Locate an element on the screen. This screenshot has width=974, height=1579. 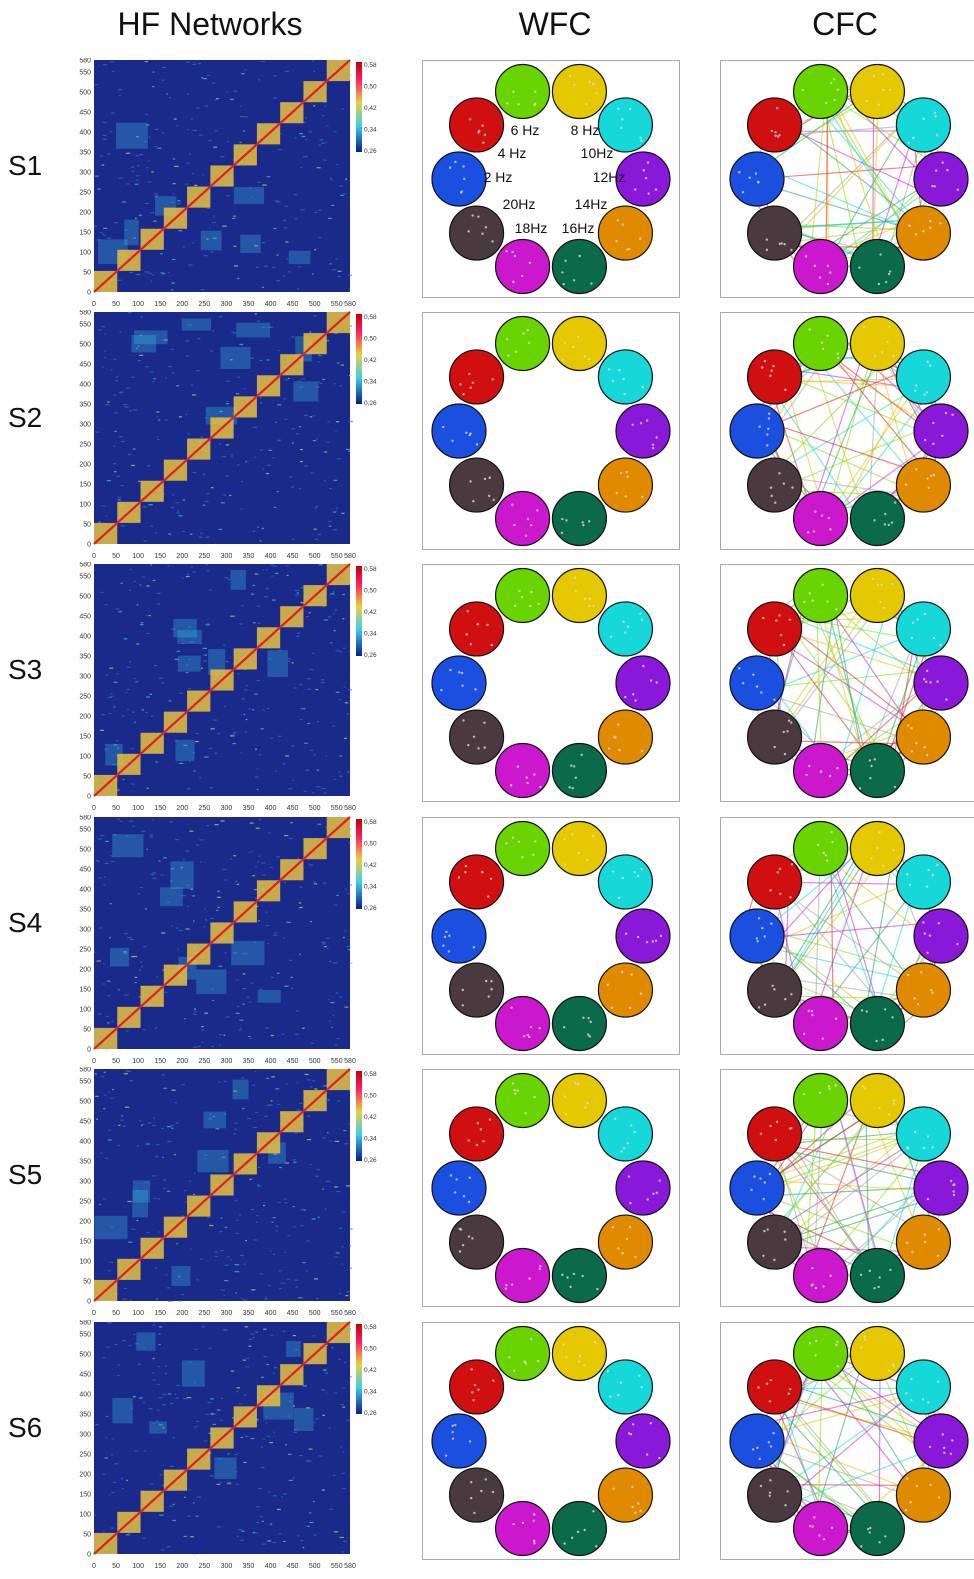
x-tick-label: 580 is located at coordinates (350, 304).